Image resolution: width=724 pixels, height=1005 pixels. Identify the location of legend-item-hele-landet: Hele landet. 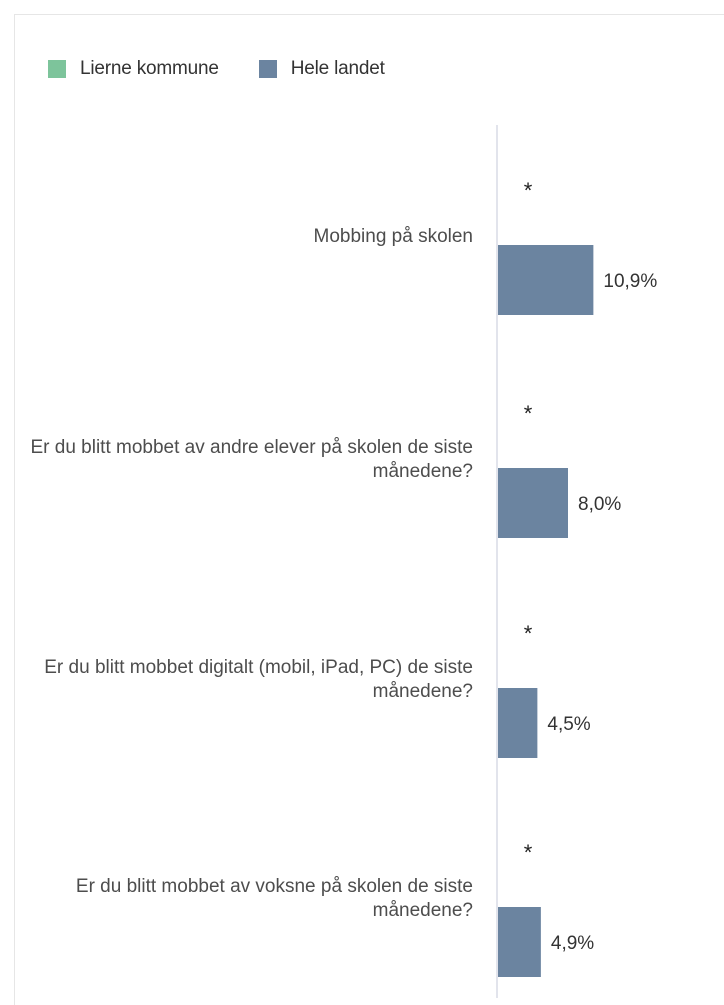
(321, 69).